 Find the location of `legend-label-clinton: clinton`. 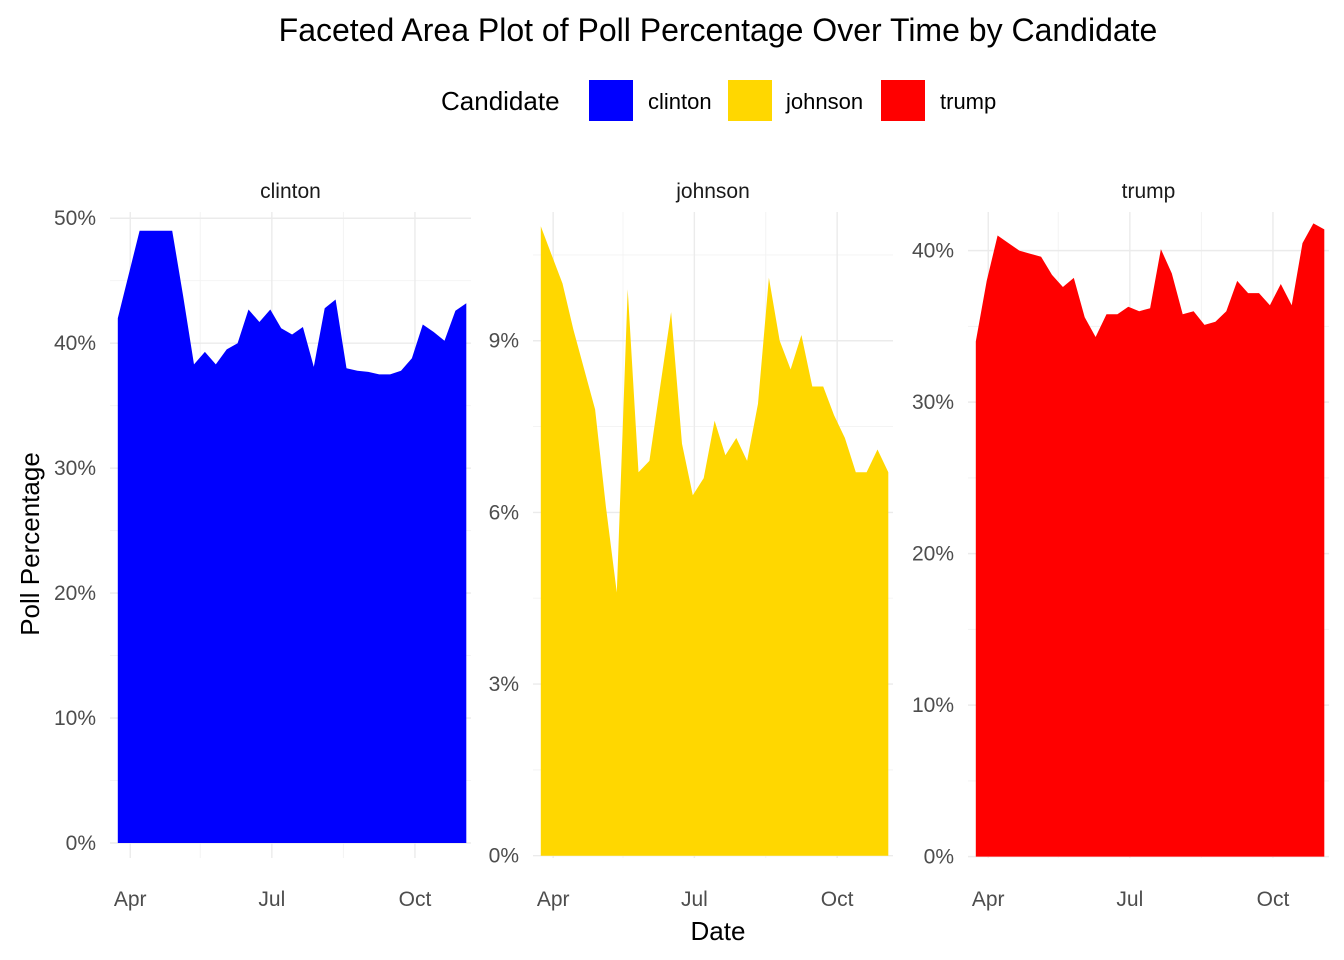

legend-label-clinton: clinton is located at coordinates (680, 101).